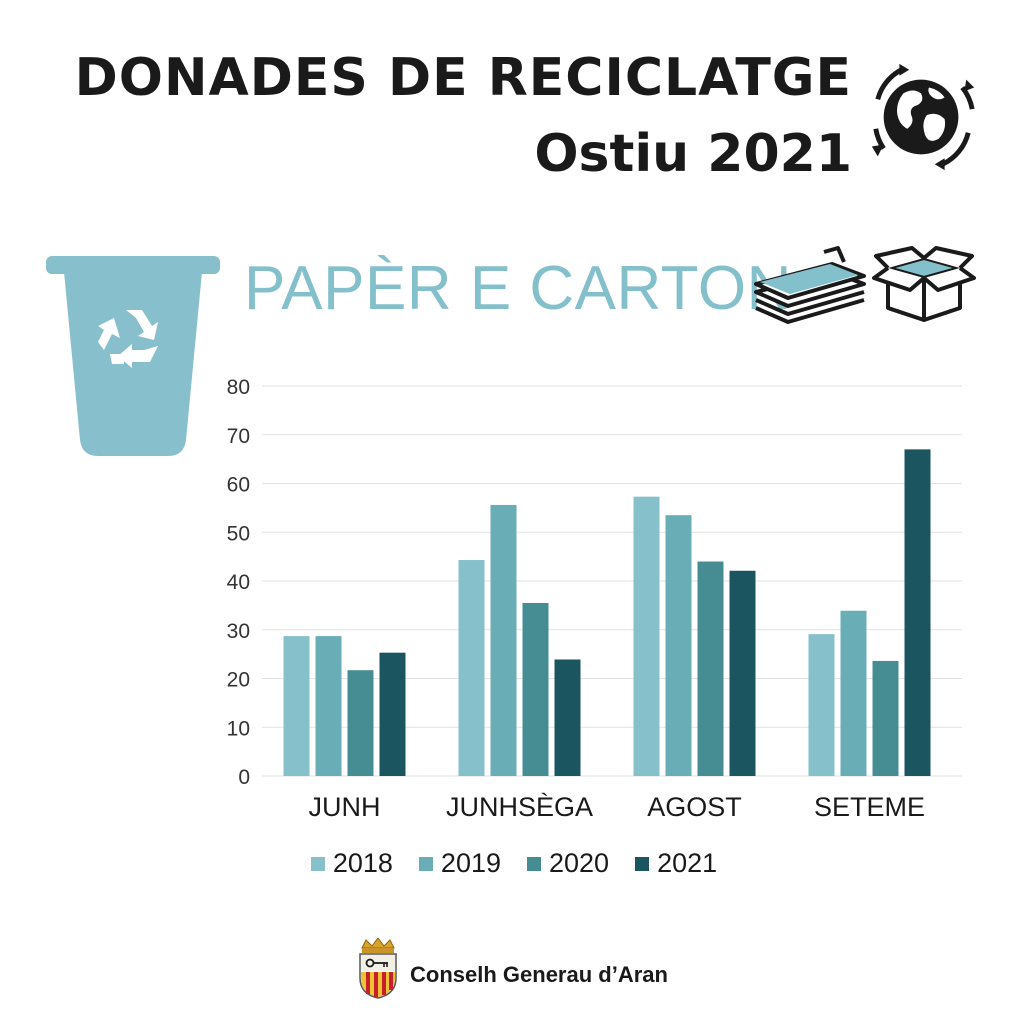  I want to click on x-category-label: AGOST, so click(694, 807).